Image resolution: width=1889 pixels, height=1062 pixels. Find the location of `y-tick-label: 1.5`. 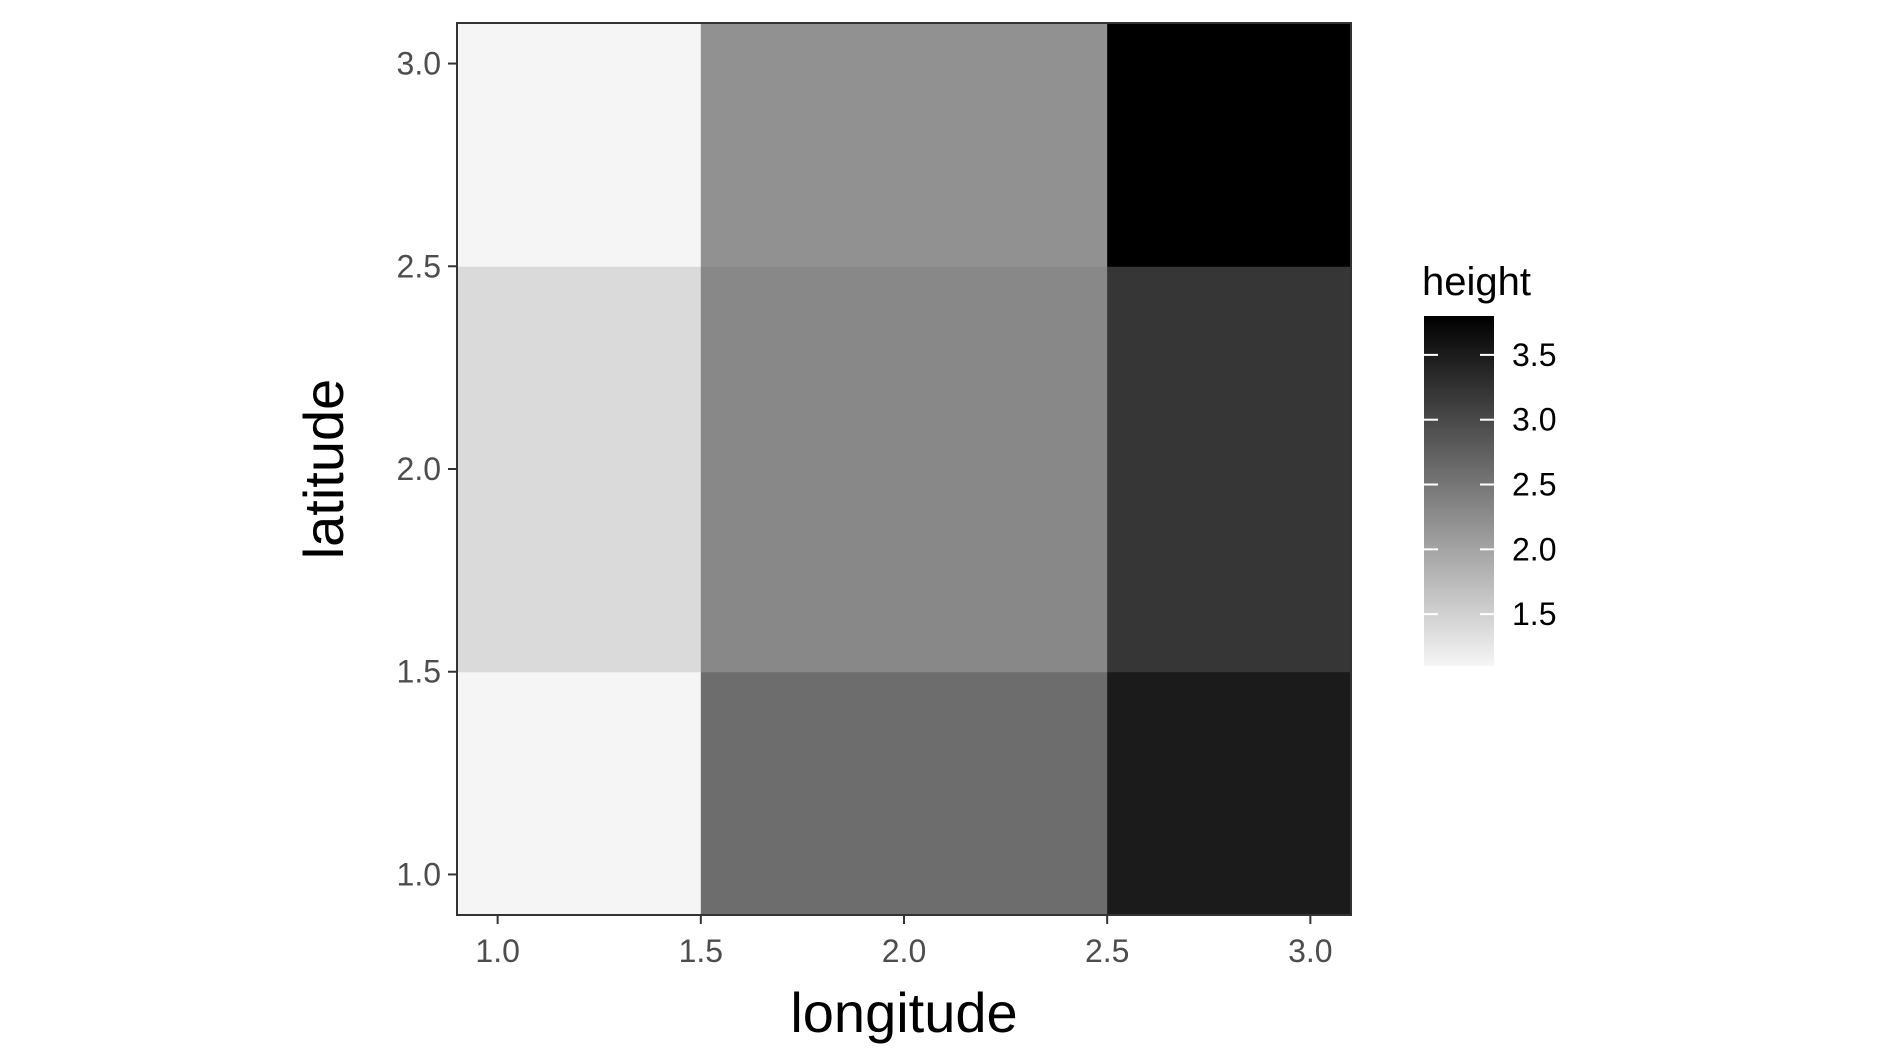

y-tick-label: 1.5 is located at coordinates (419, 672).